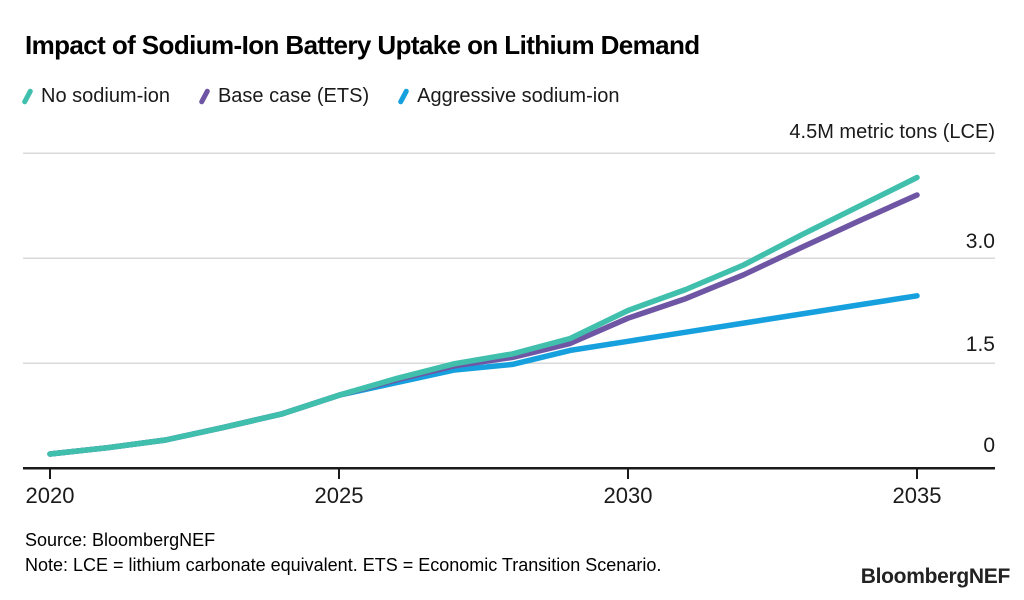  I want to click on x-tick-label-2020: 2020, so click(50, 495).